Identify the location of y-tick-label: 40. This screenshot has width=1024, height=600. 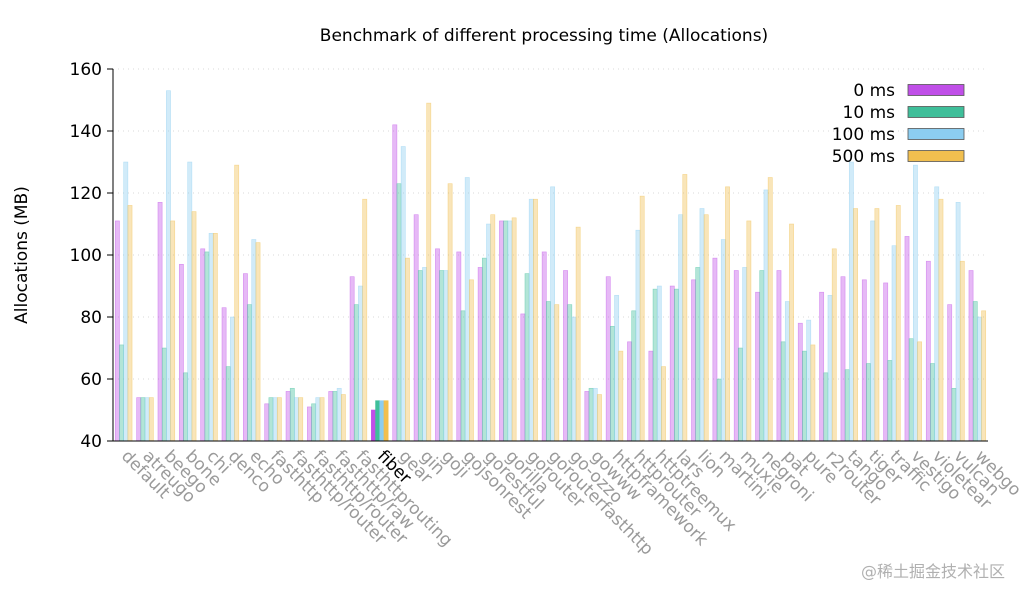
(91, 442).